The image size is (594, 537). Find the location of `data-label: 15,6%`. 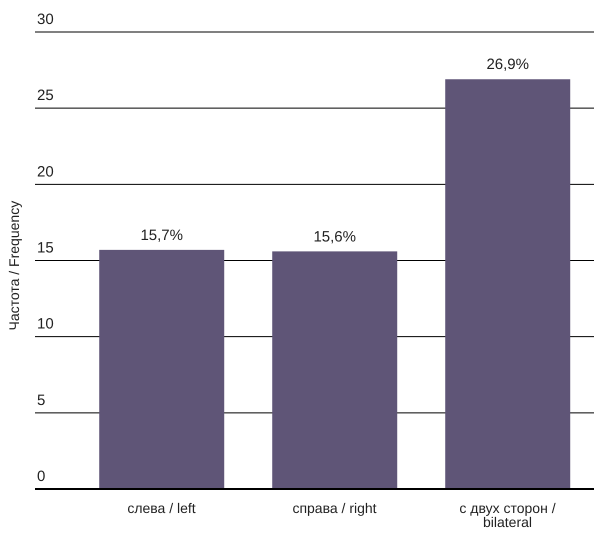

data-label: 15,6% is located at coordinates (334, 237).